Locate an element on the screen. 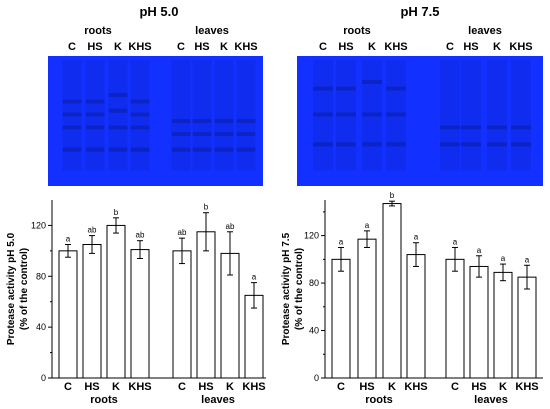 This screenshot has height=409, width=550. y-axis-label: Protease activity pH 5.0 is located at coordinates (11, 288).